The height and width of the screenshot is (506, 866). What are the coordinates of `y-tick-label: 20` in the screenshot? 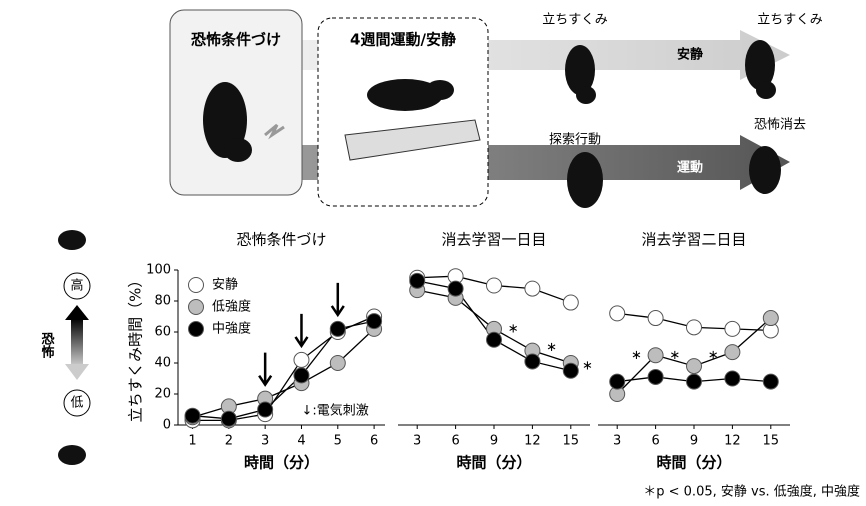 It's located at (162, 394).